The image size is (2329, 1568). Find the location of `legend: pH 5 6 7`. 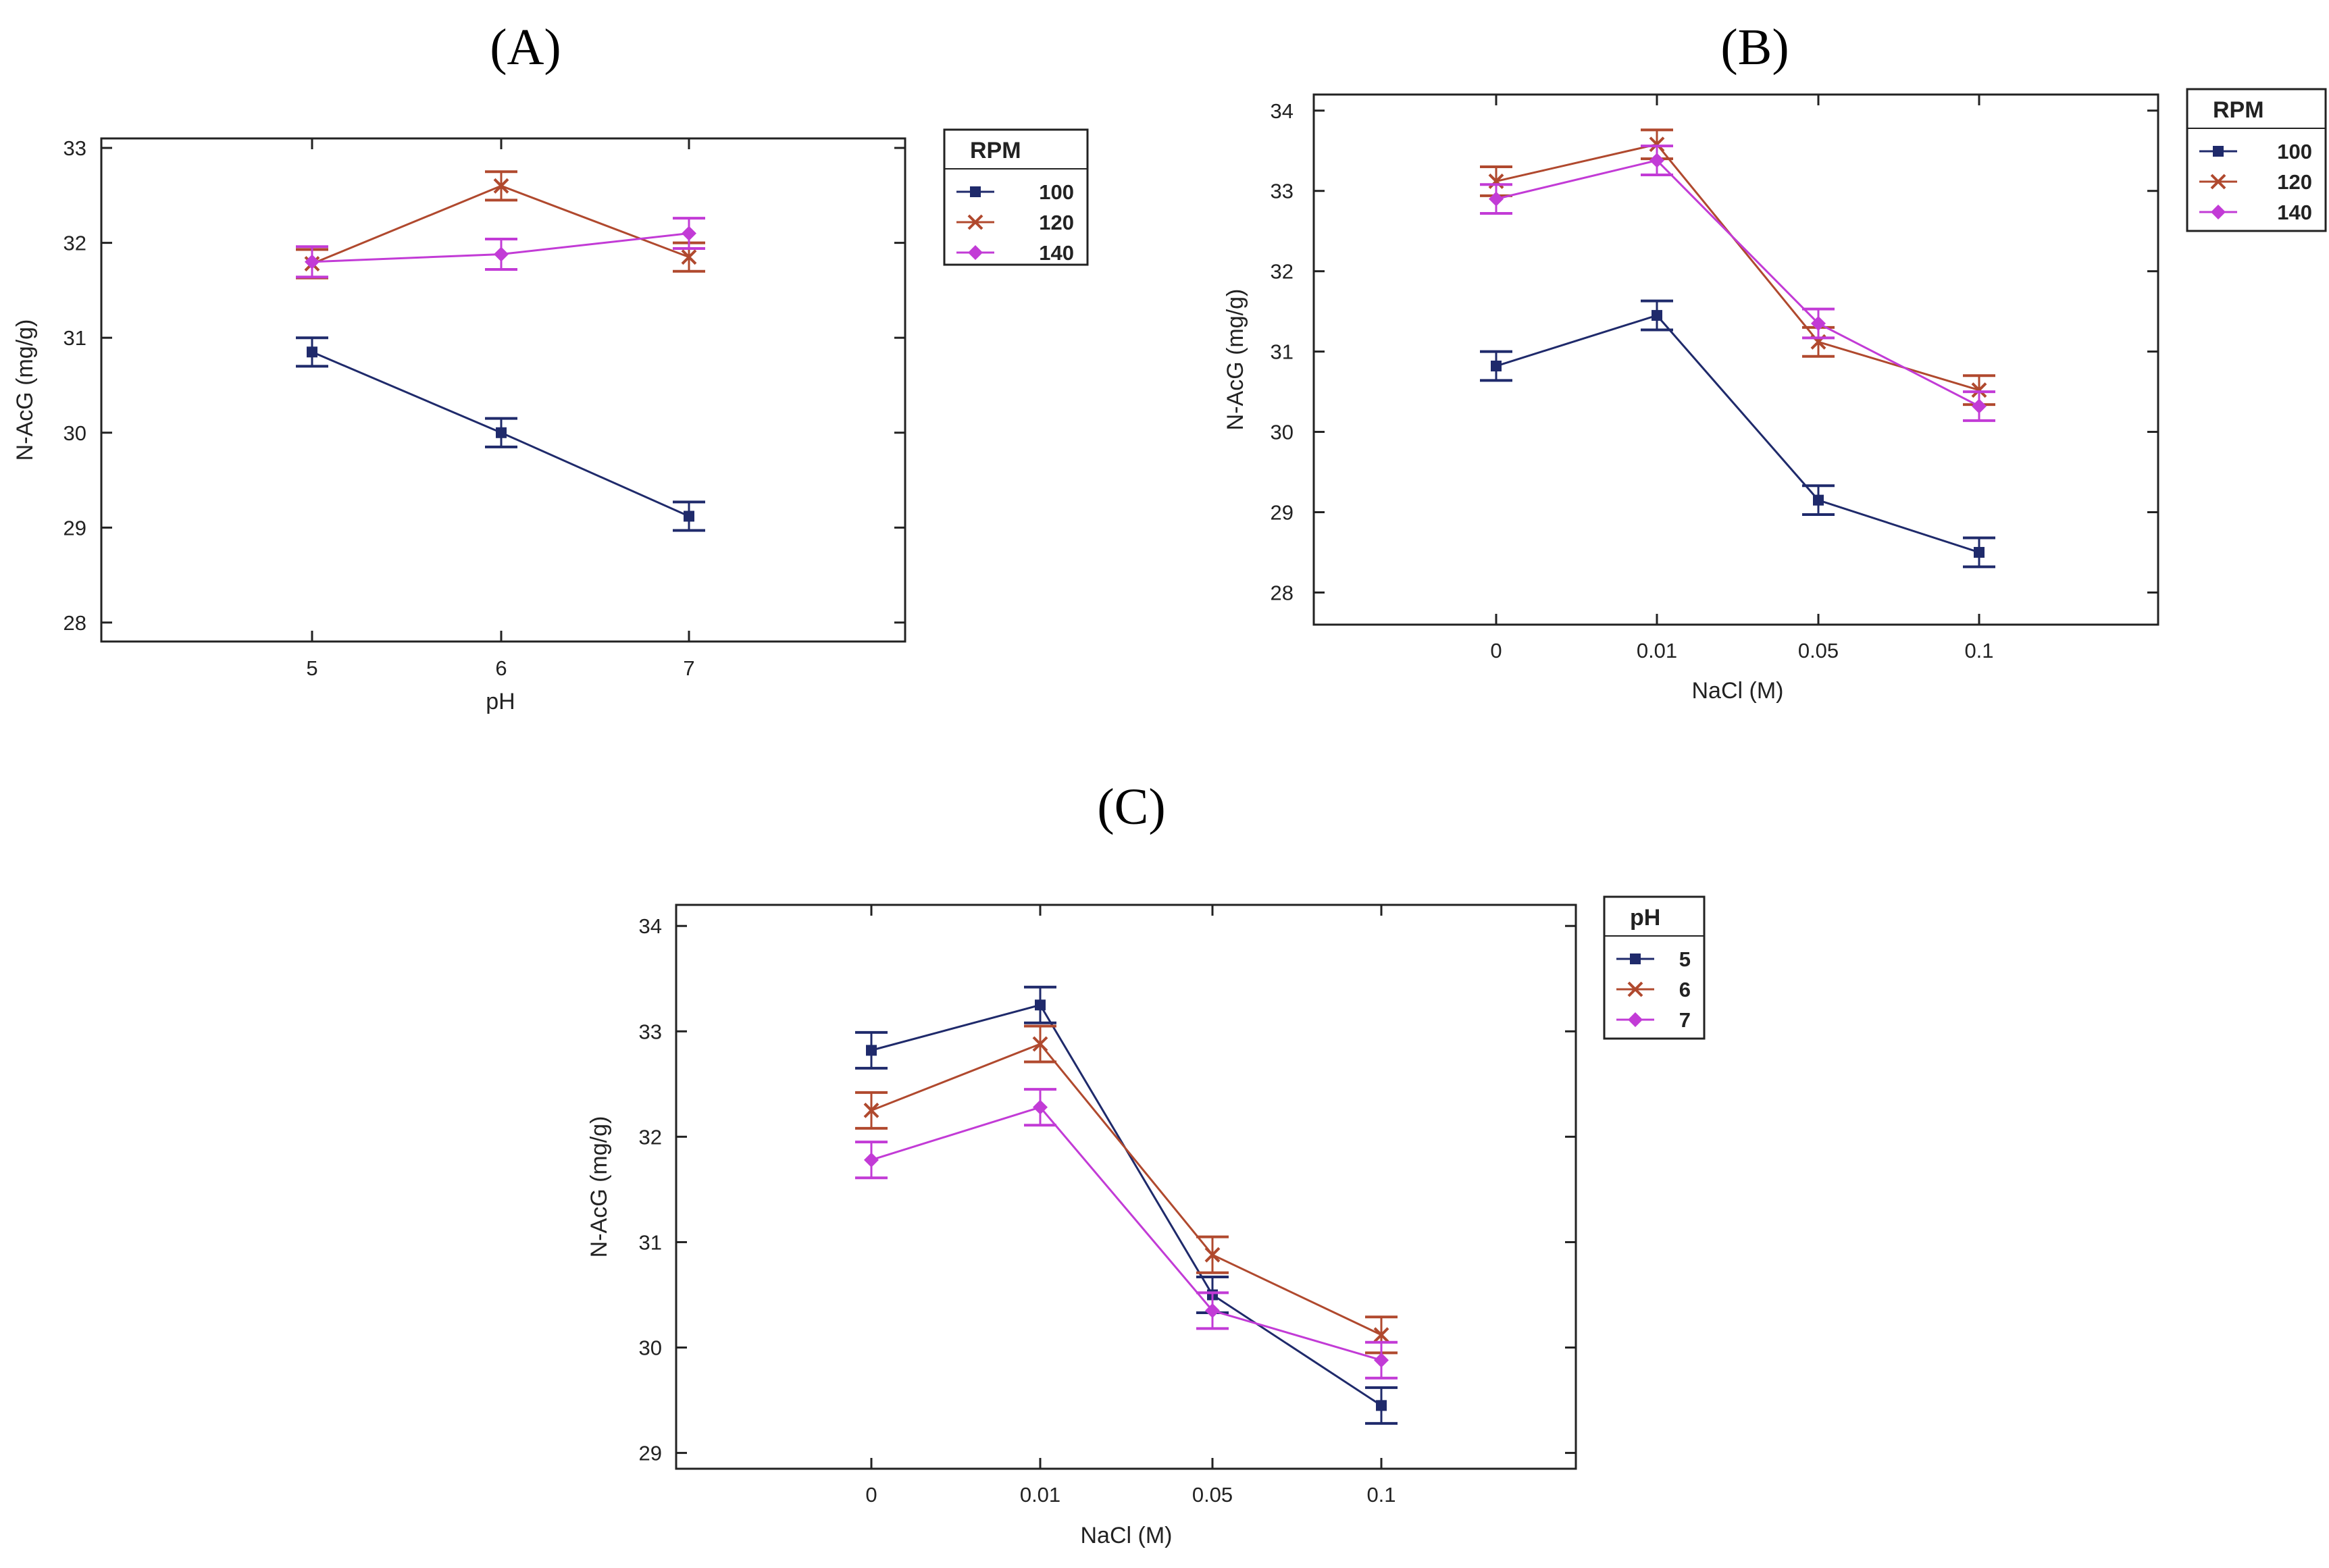

legend: pH 5 6 7 is located at coordinates (1654, 967).